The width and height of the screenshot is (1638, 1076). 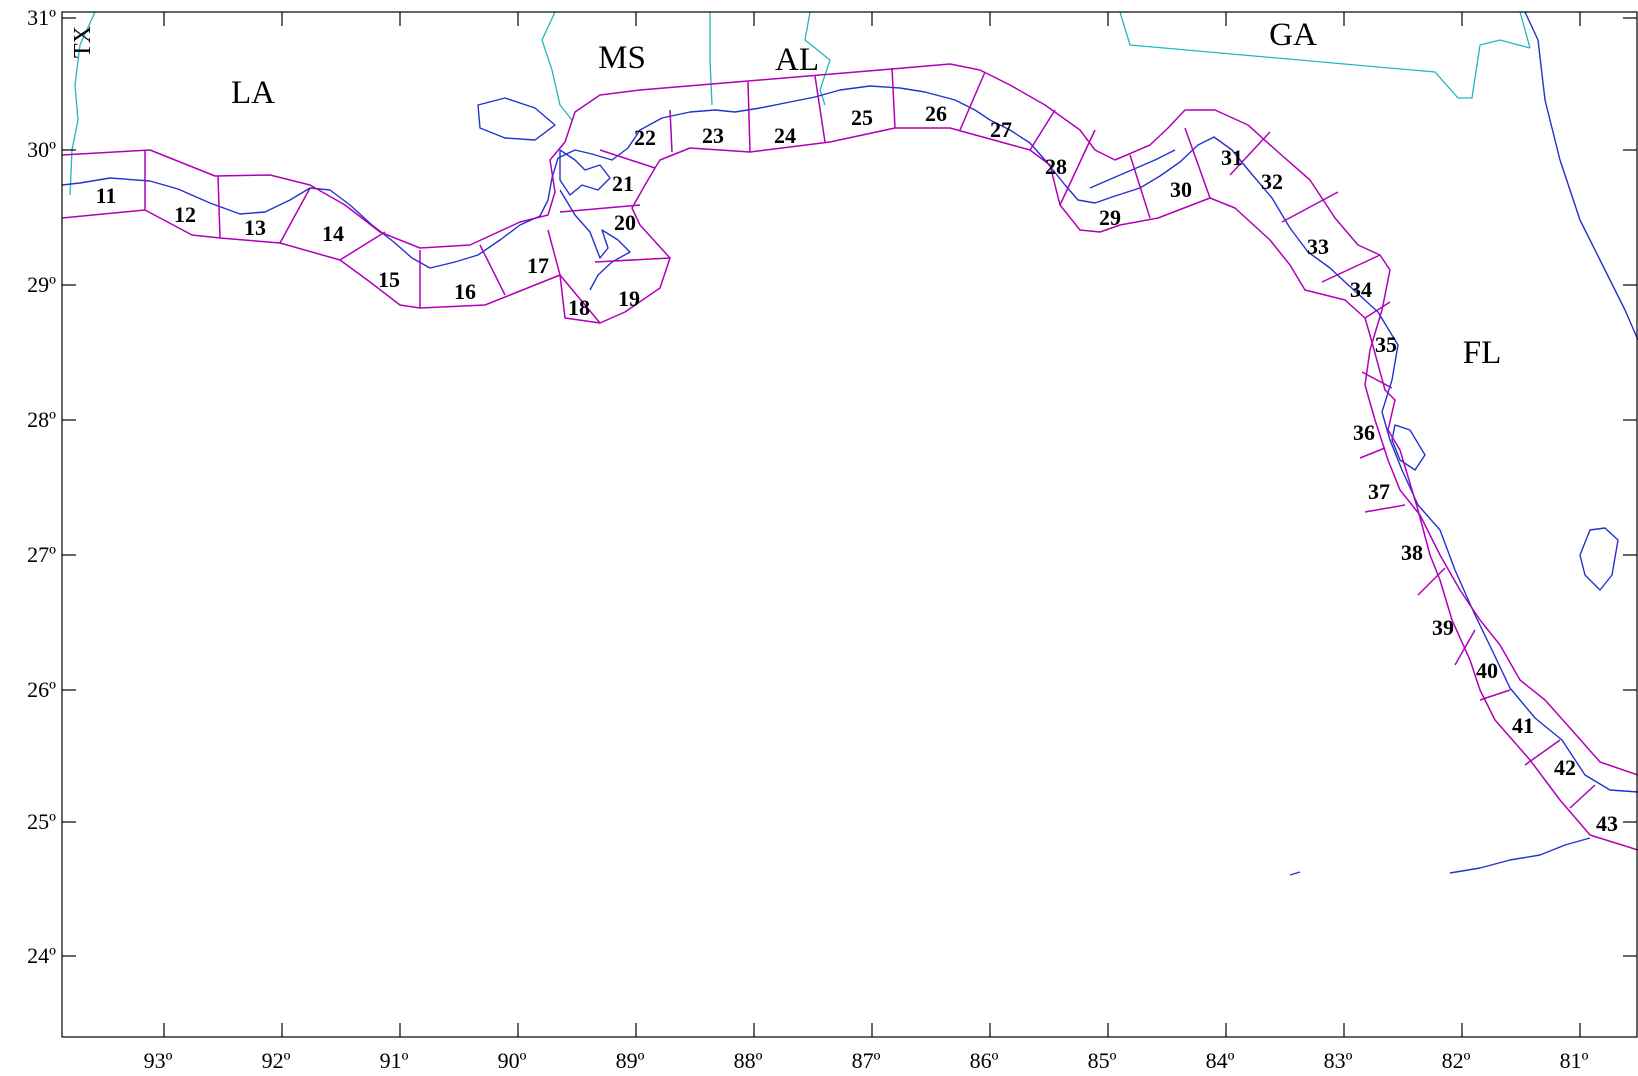 What do you see at coordinates (748, 1060) in the screenshot?
I see `x-tick-label: 88º` at bounding box center [748, 1060].